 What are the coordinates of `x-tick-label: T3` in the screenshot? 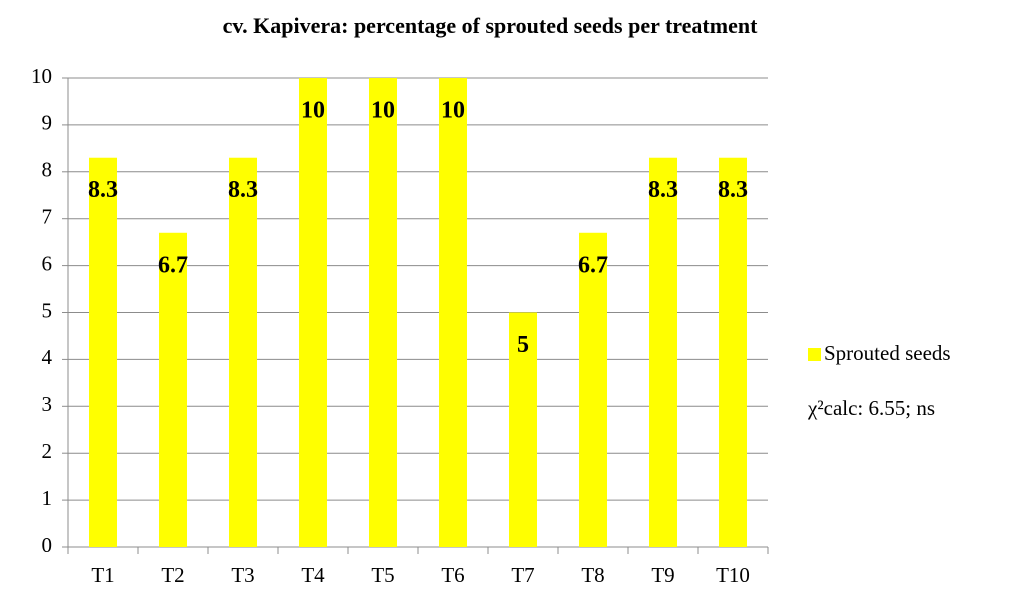 It's located at (242, 575).